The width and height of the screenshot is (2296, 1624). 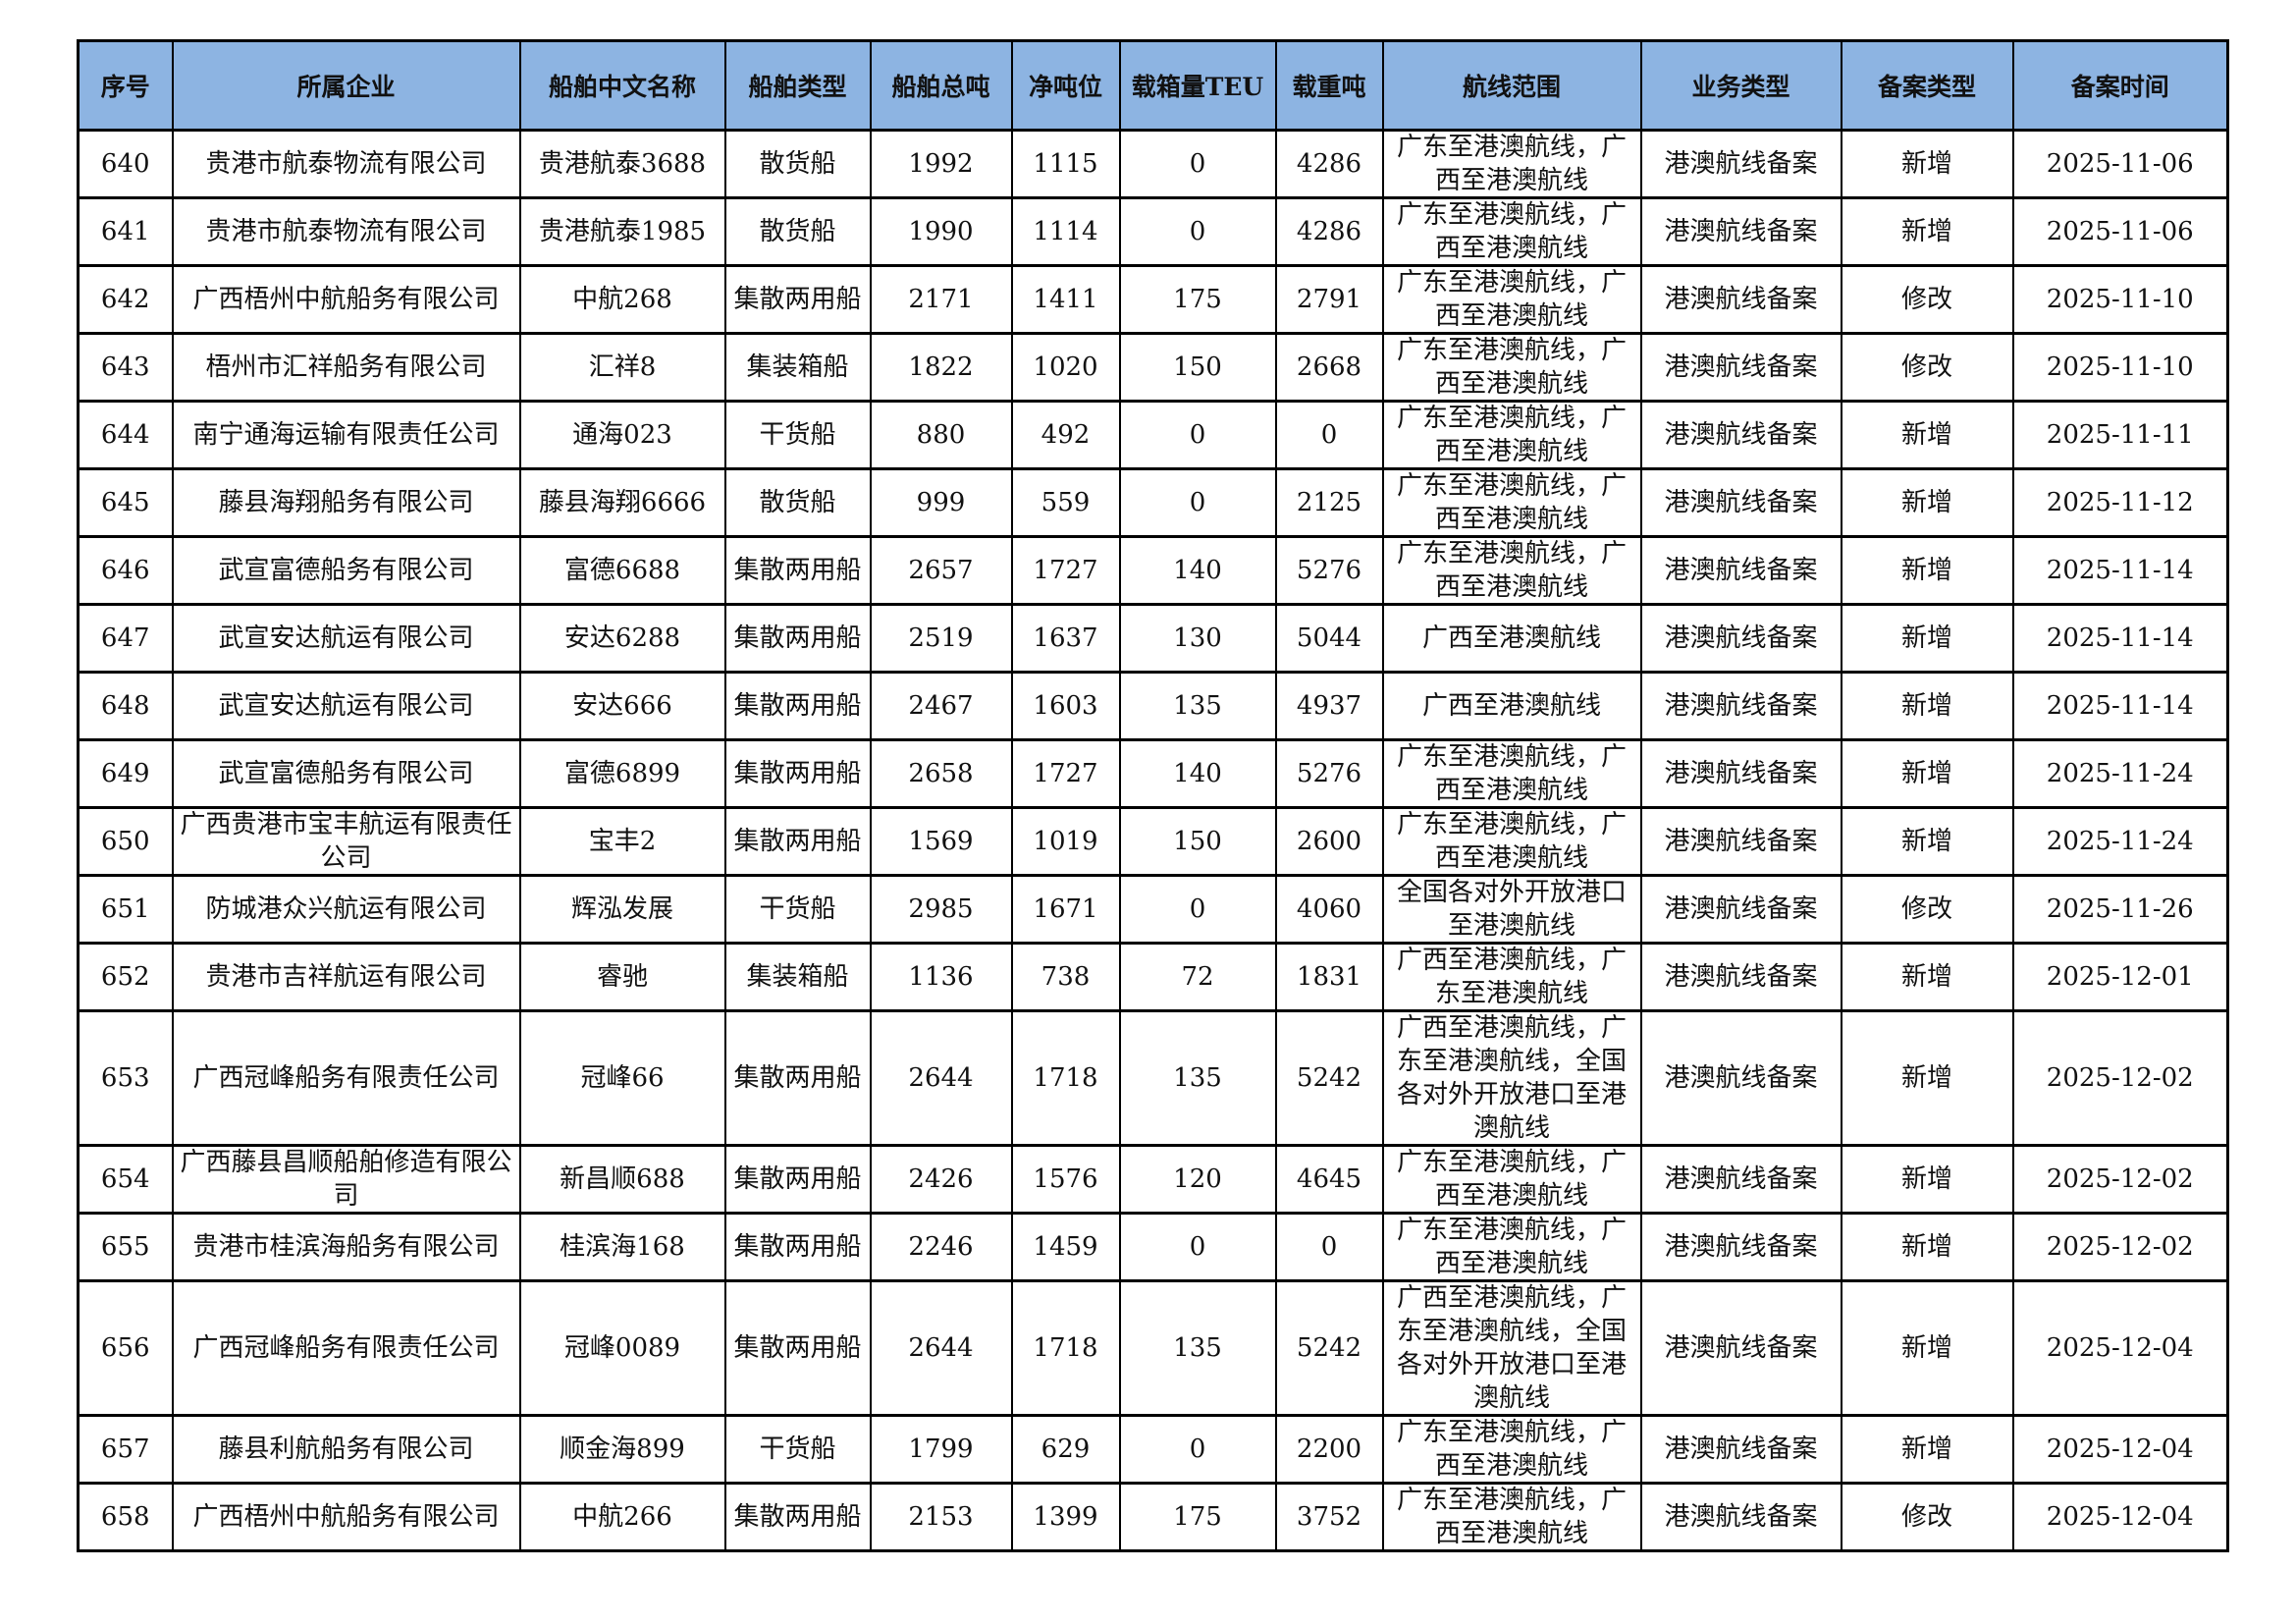 I want to click on cell-net-tonnage: 1603, so click(x=1066, y=706).